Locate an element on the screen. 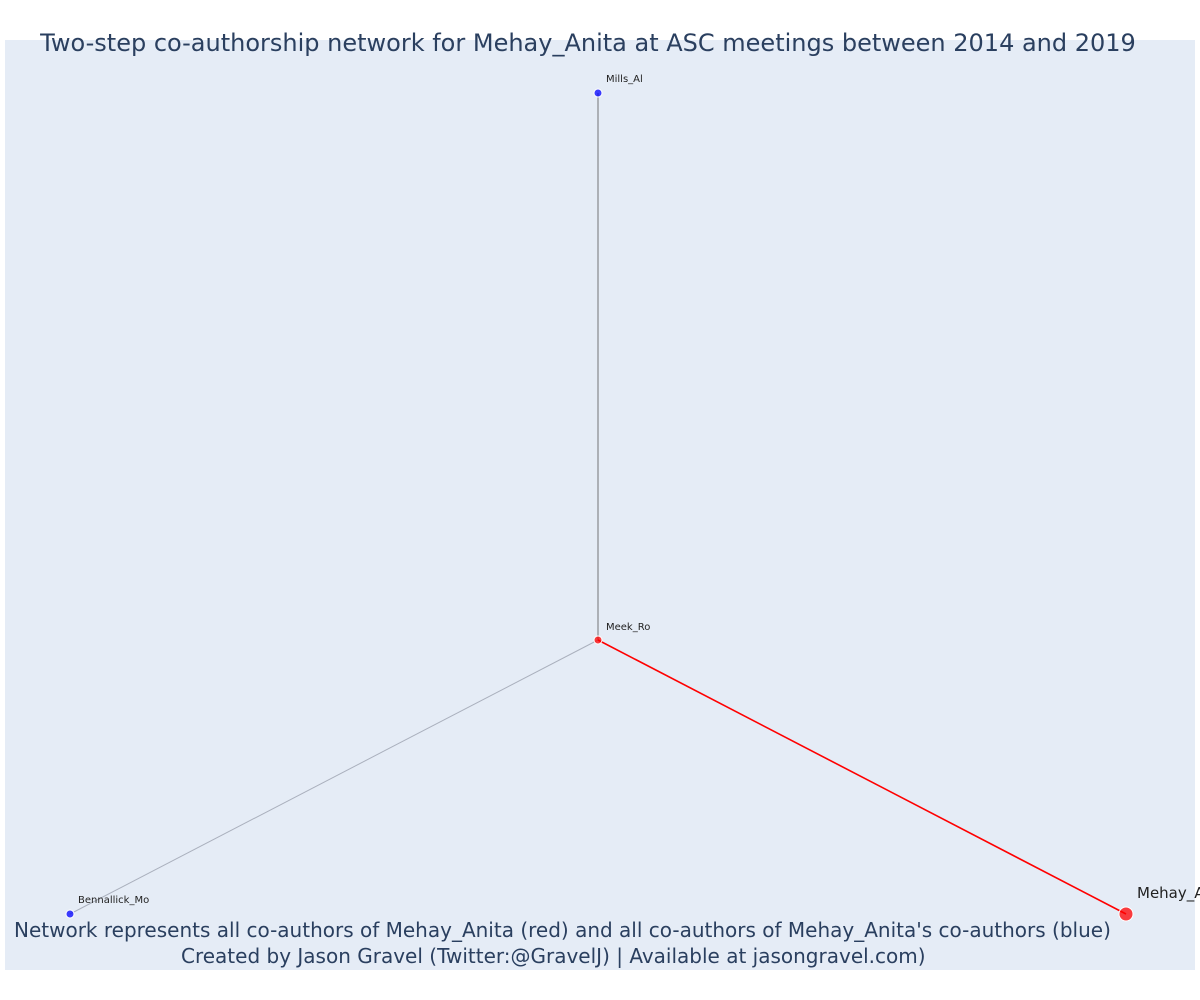  edge-meek-bennallick is located at coordinates (334, 777).